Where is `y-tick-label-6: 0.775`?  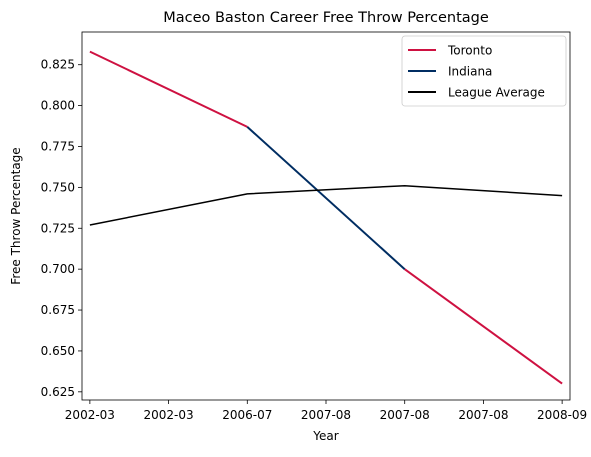
y-tick-label-6: 0.775 is located at coordinates (58, 146).